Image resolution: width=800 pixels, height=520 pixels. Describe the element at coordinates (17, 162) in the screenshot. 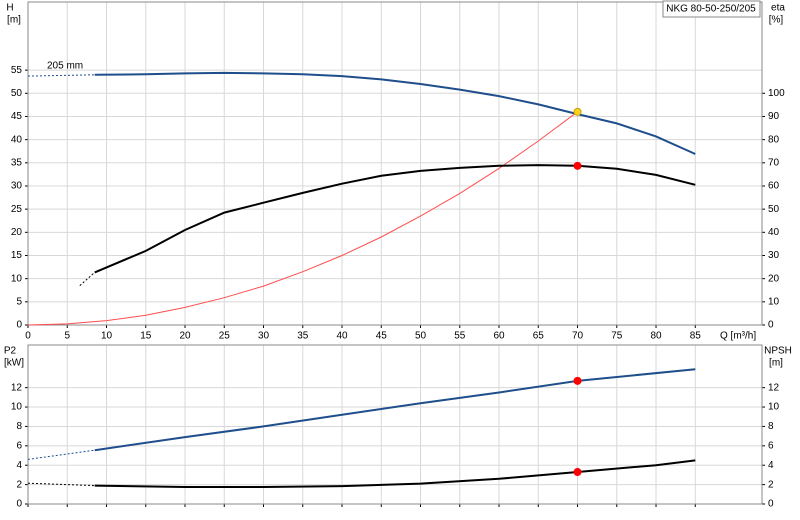

I see `y-tick-label: 35` at that location.